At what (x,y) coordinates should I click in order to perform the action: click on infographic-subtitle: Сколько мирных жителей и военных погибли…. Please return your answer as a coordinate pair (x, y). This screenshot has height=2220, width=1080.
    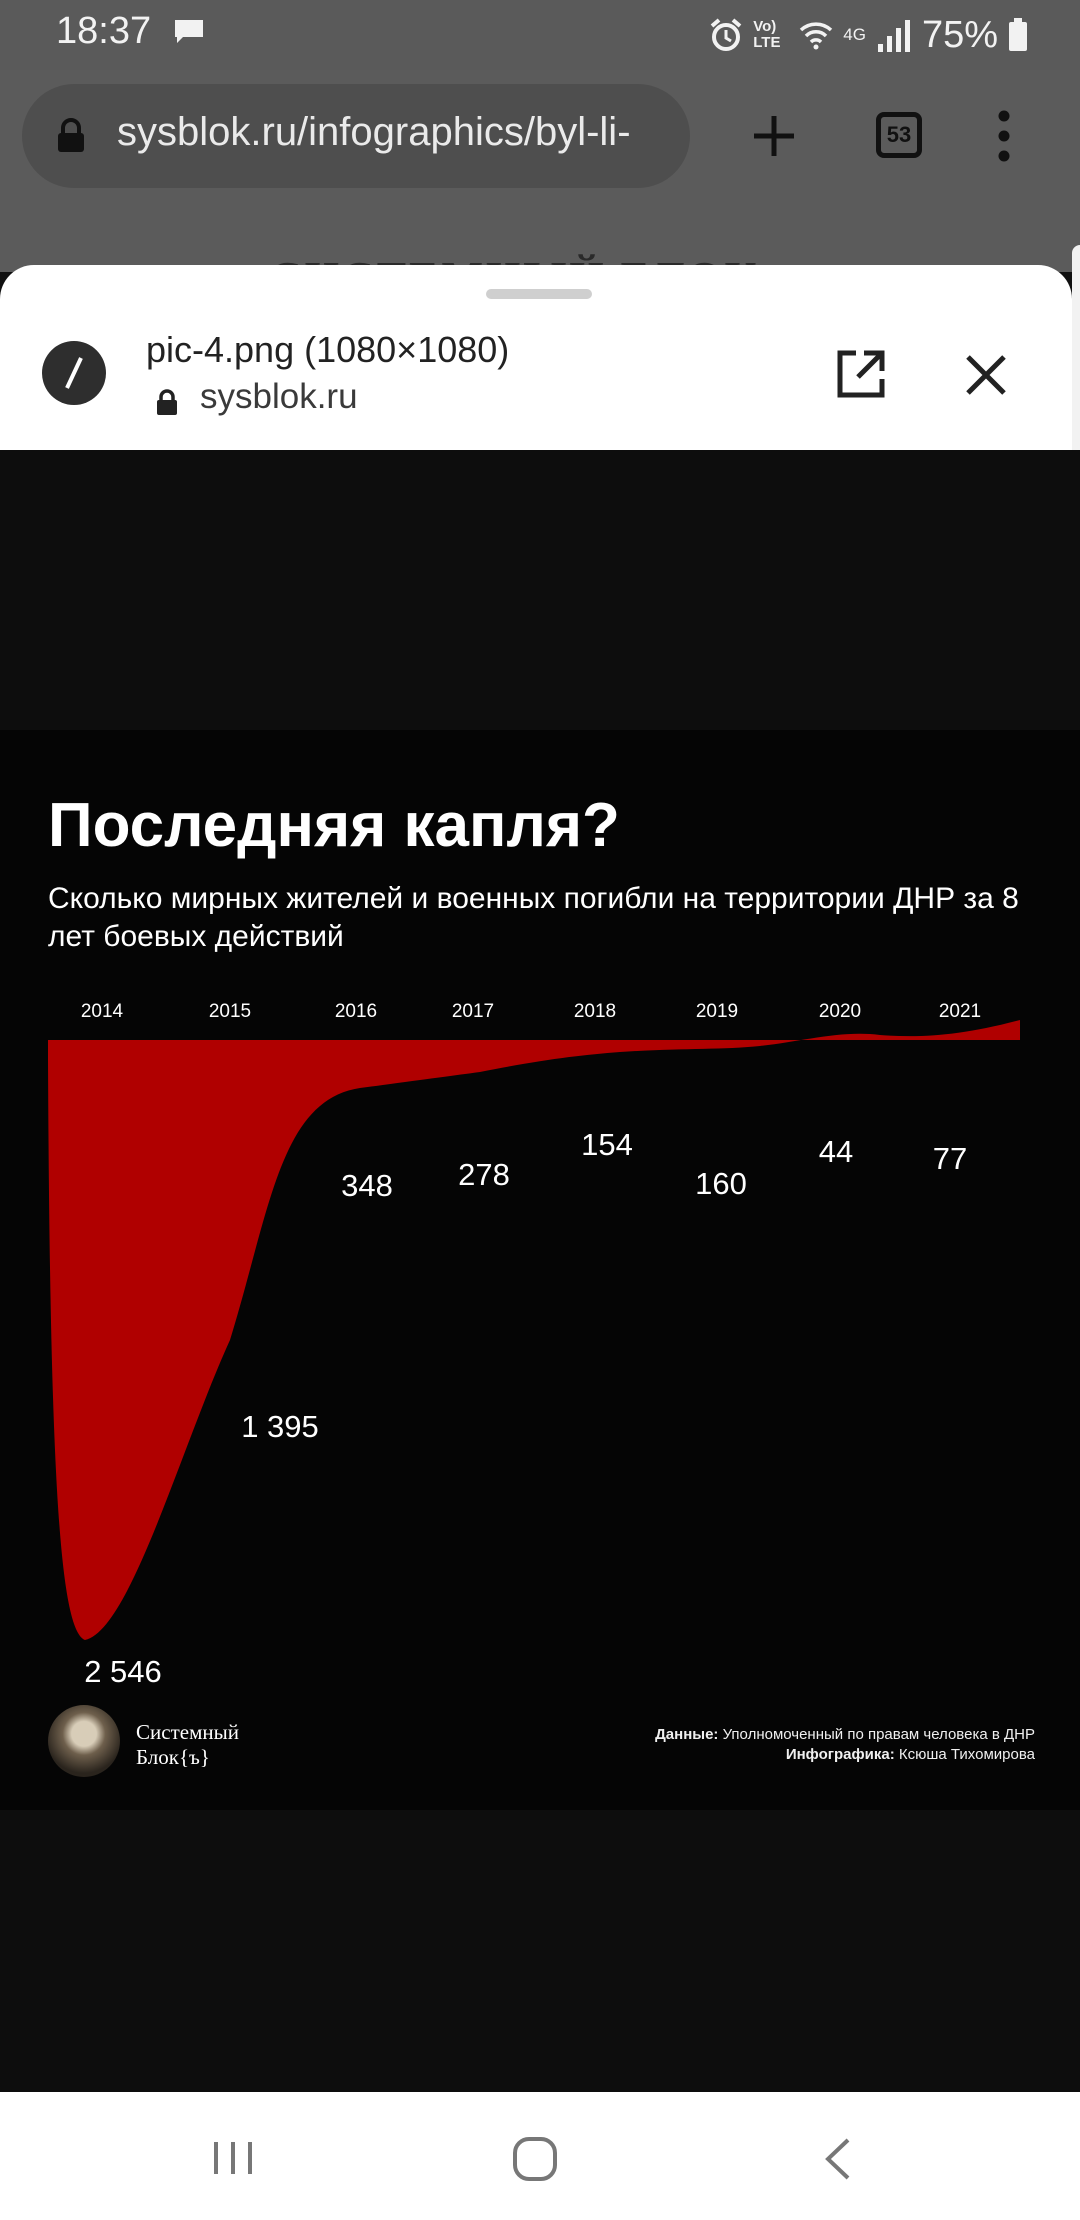
    Looking at the image, I should click on (533, 917).